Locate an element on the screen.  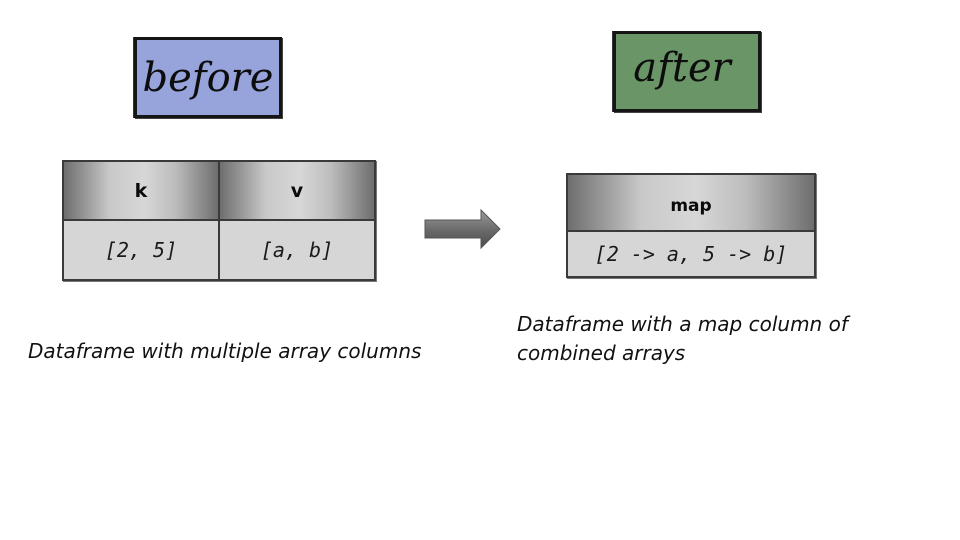
cell-map: [2 -> a, 5 -> b] is located at coordinates (691, 254).